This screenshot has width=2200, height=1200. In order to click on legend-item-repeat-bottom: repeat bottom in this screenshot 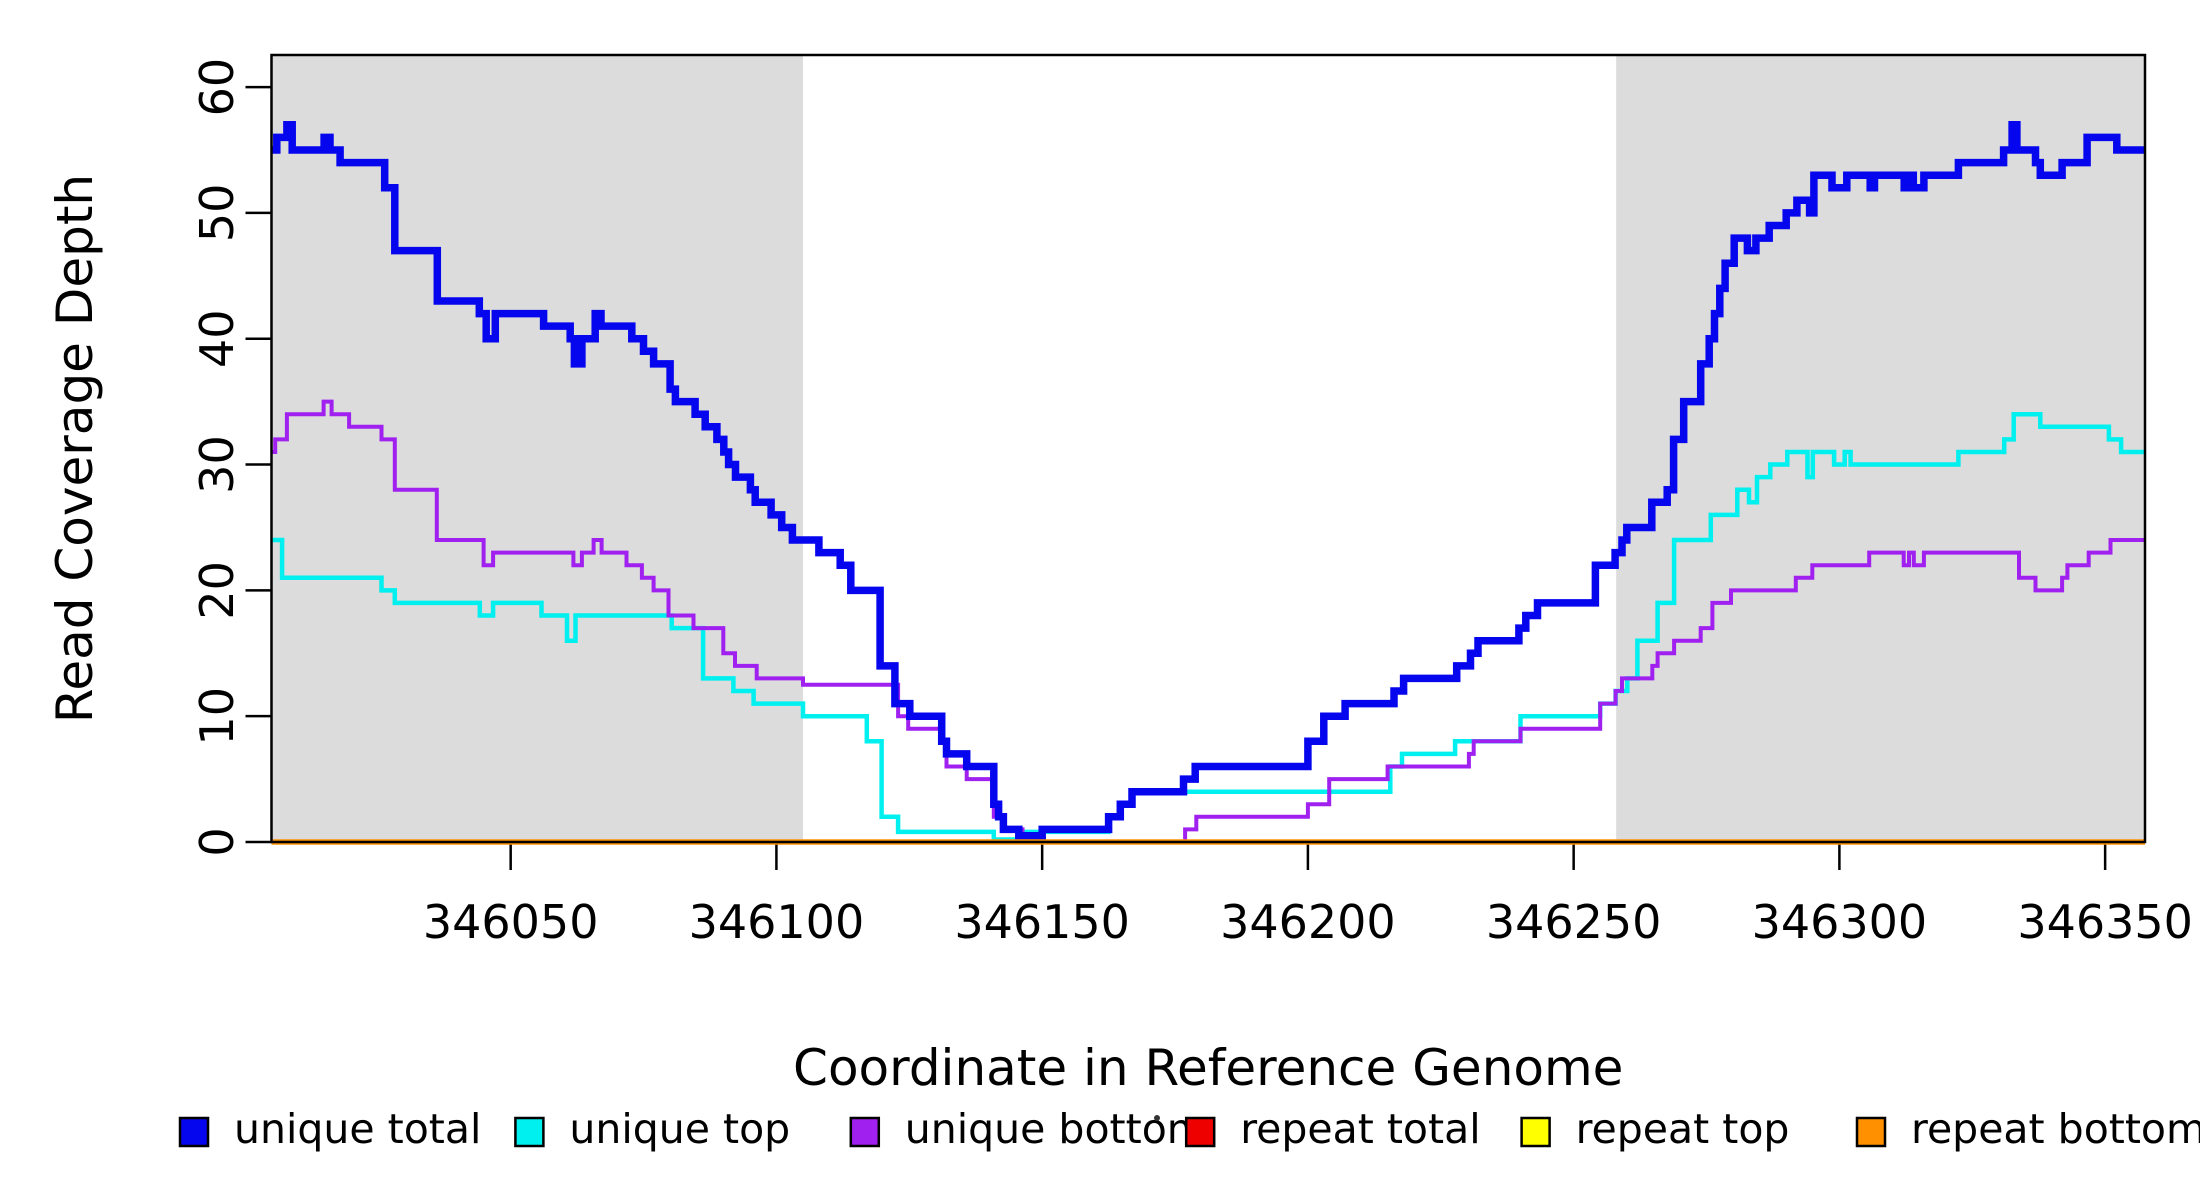, I will do `click(2027, 1129)`.